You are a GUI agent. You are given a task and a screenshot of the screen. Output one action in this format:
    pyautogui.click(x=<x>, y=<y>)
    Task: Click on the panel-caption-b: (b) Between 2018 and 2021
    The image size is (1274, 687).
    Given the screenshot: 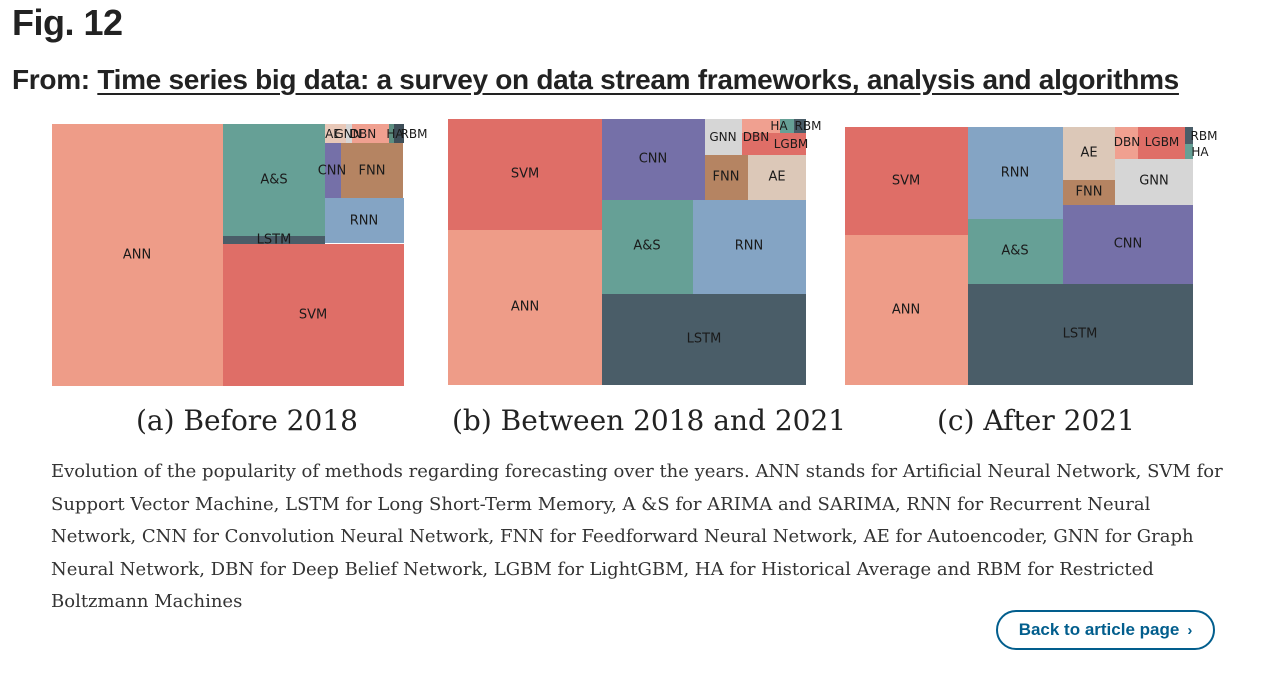 What is the action you would take?
    pyautogui.click(x=649, y=420)
    